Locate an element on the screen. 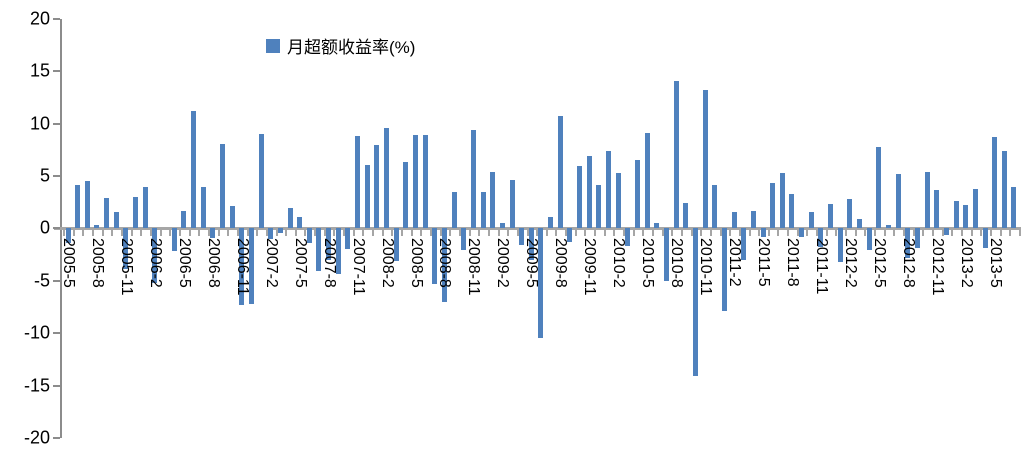  y-tick-label: -20 is located at coordinates (36, 437).